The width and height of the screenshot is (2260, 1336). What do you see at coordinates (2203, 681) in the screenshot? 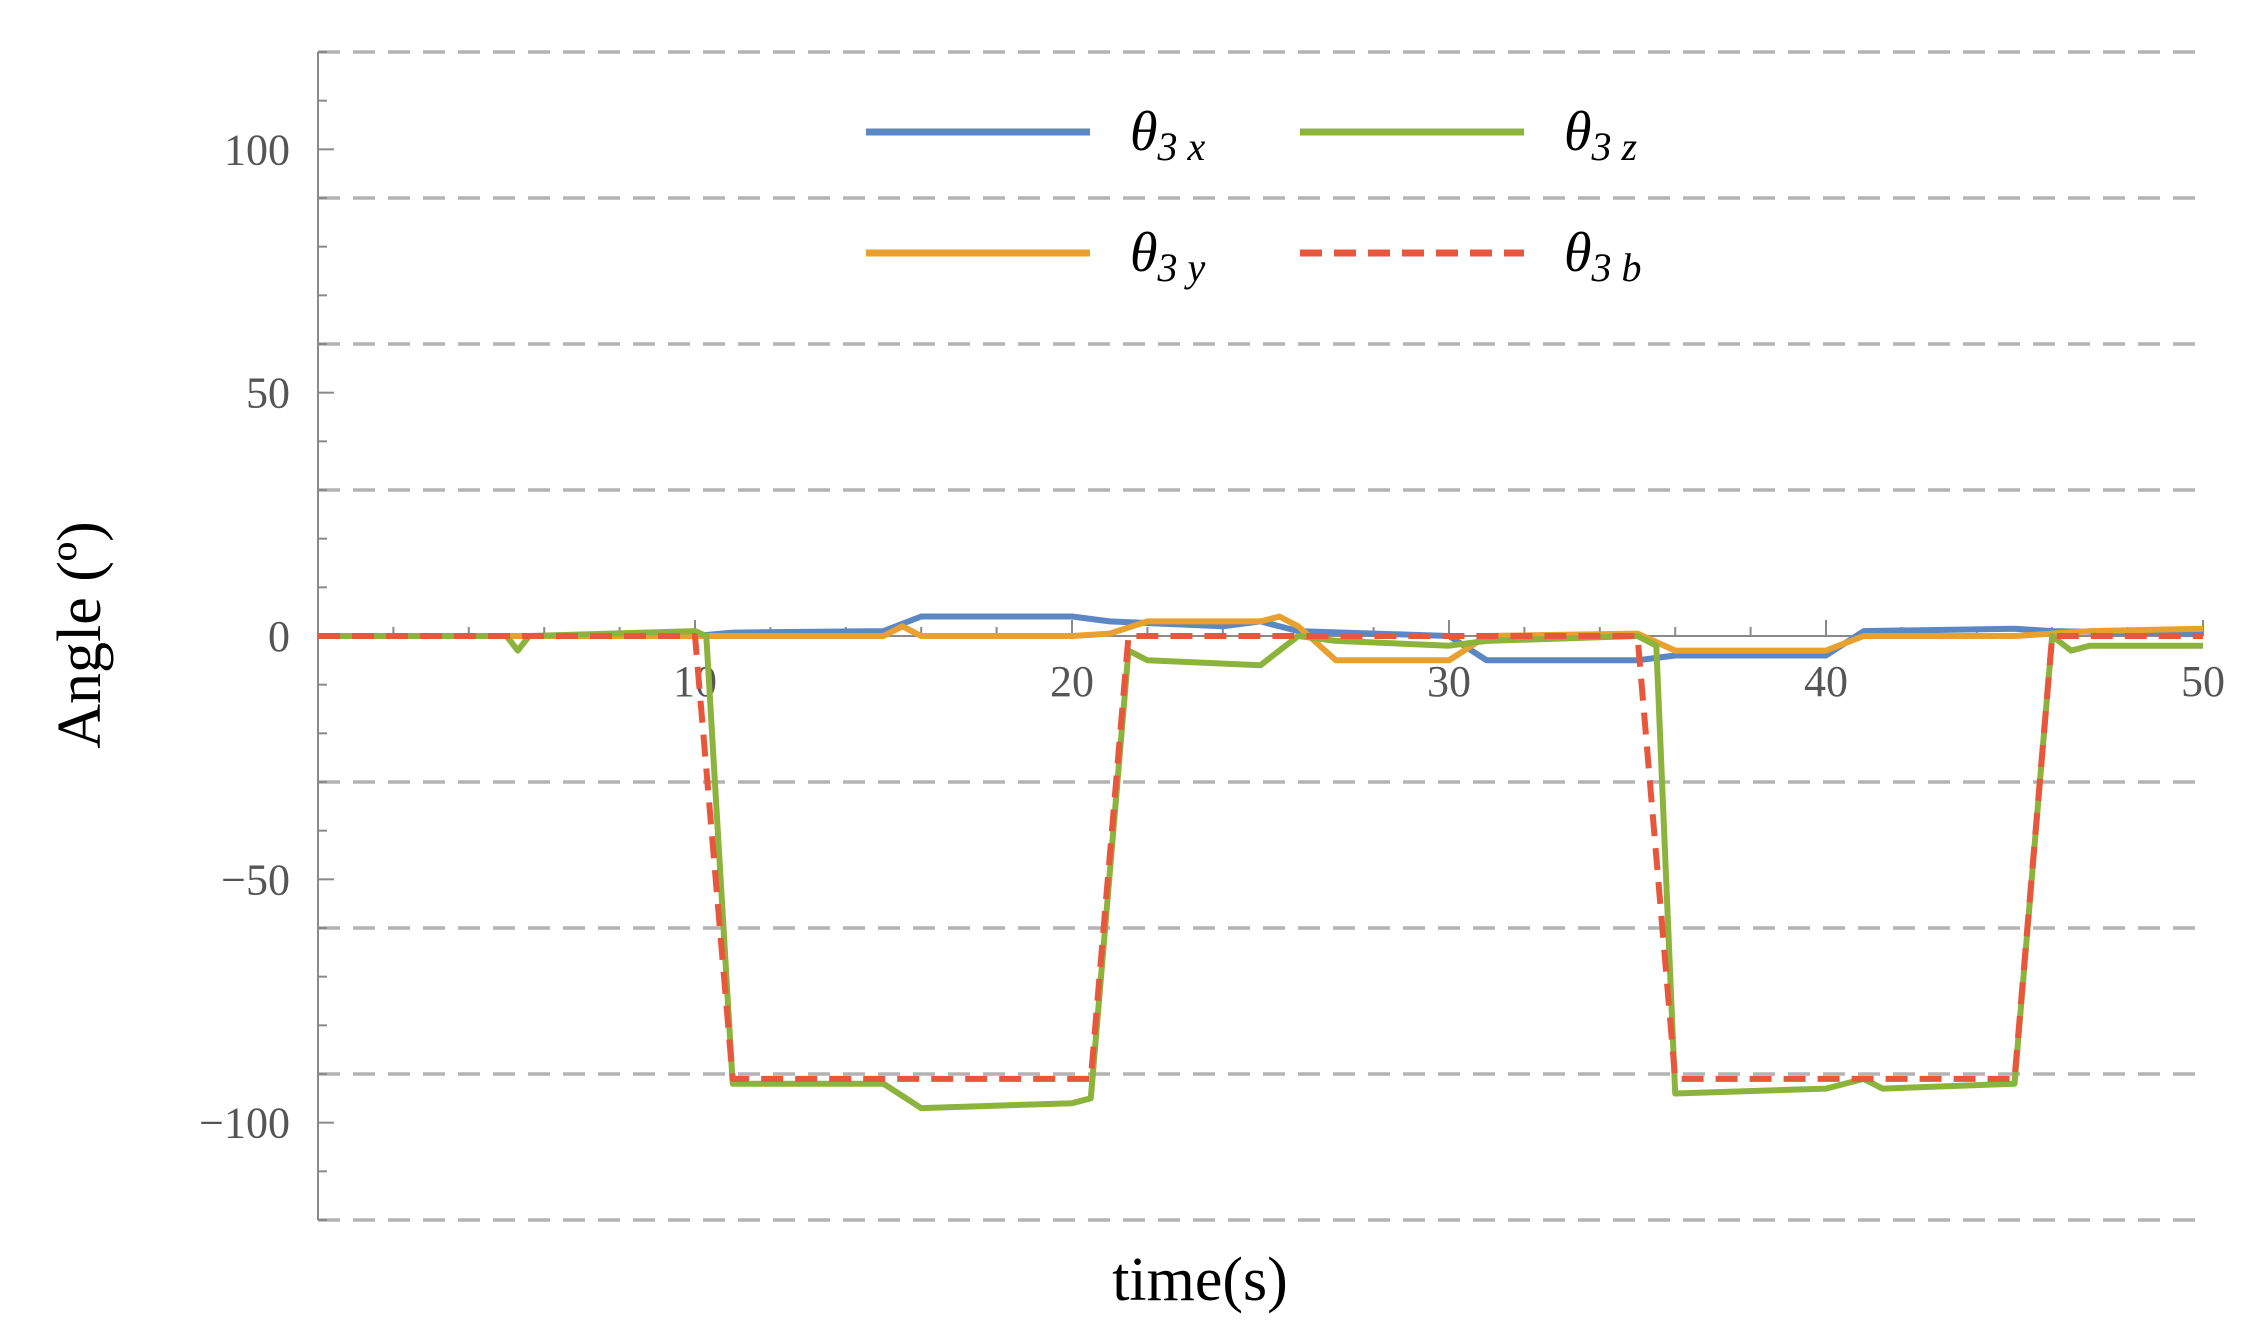
I see `x-tick-label: 50` at bounding box center [2203, 681].